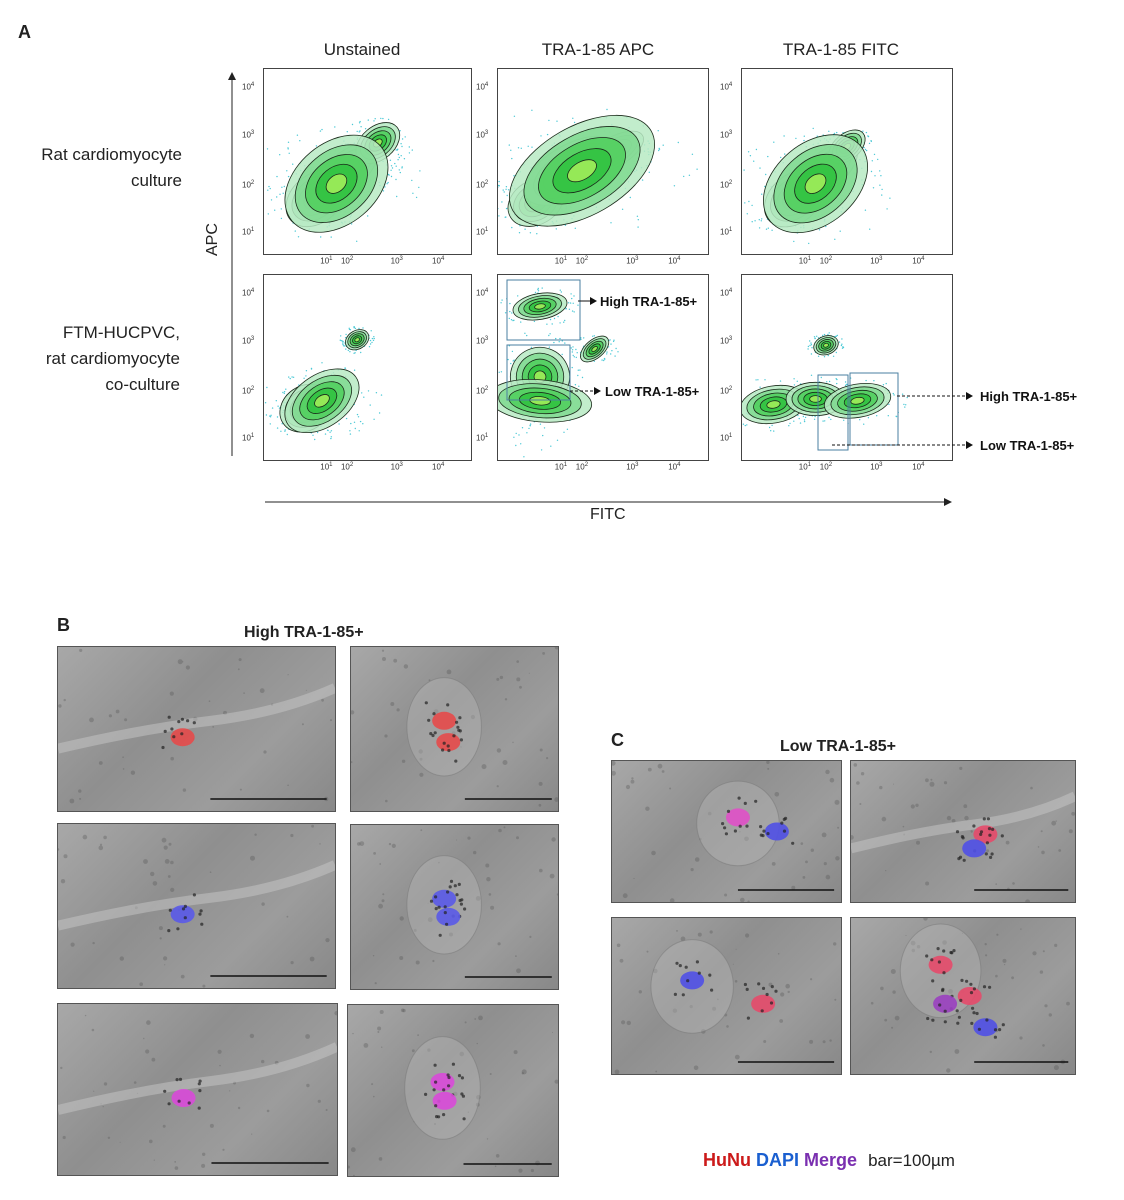  I want to click on stain-legend: HuNu DAPI Merge bar=100µm, so click(829, 1160).